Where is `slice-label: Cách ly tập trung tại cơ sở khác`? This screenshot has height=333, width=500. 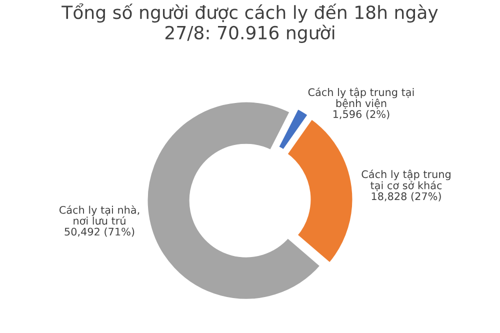
slice-label: Cách ly tập trung tại cơ sở khác is located at coordinates (406, 181).